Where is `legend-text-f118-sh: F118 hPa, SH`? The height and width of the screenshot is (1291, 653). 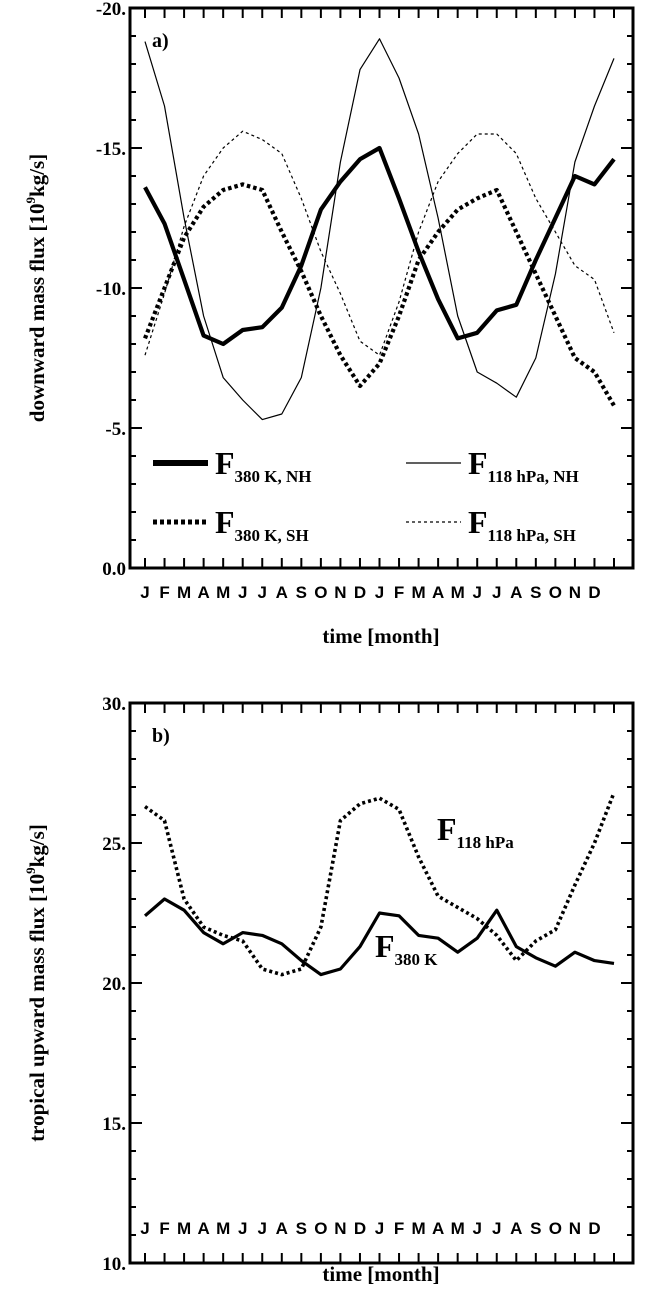 legend-text-f118-sh: F118 hPa, SH is located at coordinates (522, 524).